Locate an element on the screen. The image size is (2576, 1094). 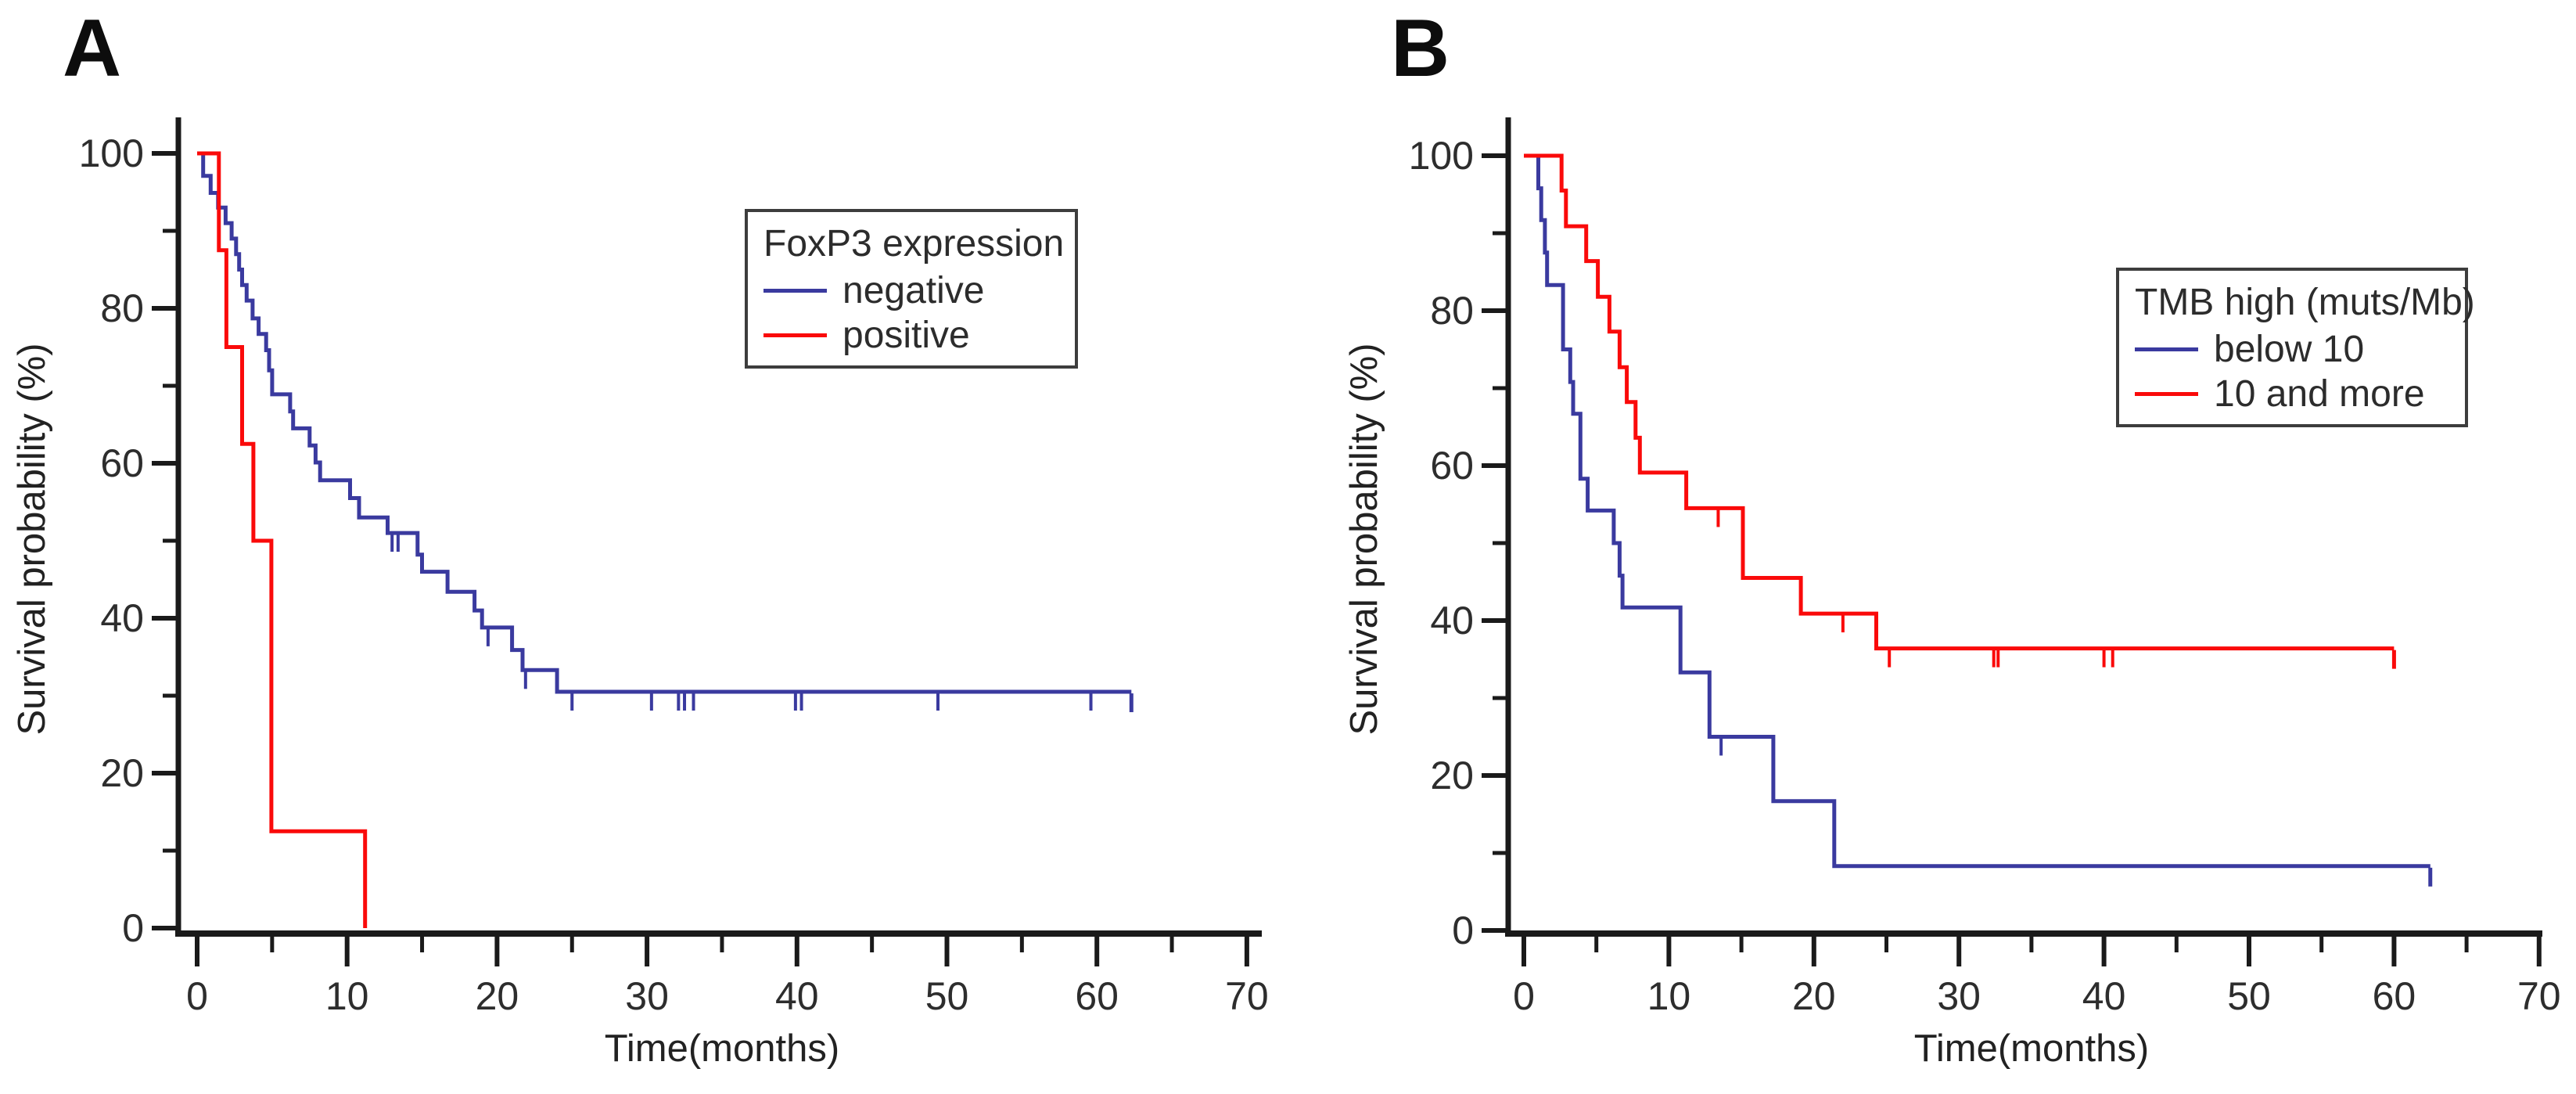
legend-title: FoxP3 expression is located at coordinates (914, 244).